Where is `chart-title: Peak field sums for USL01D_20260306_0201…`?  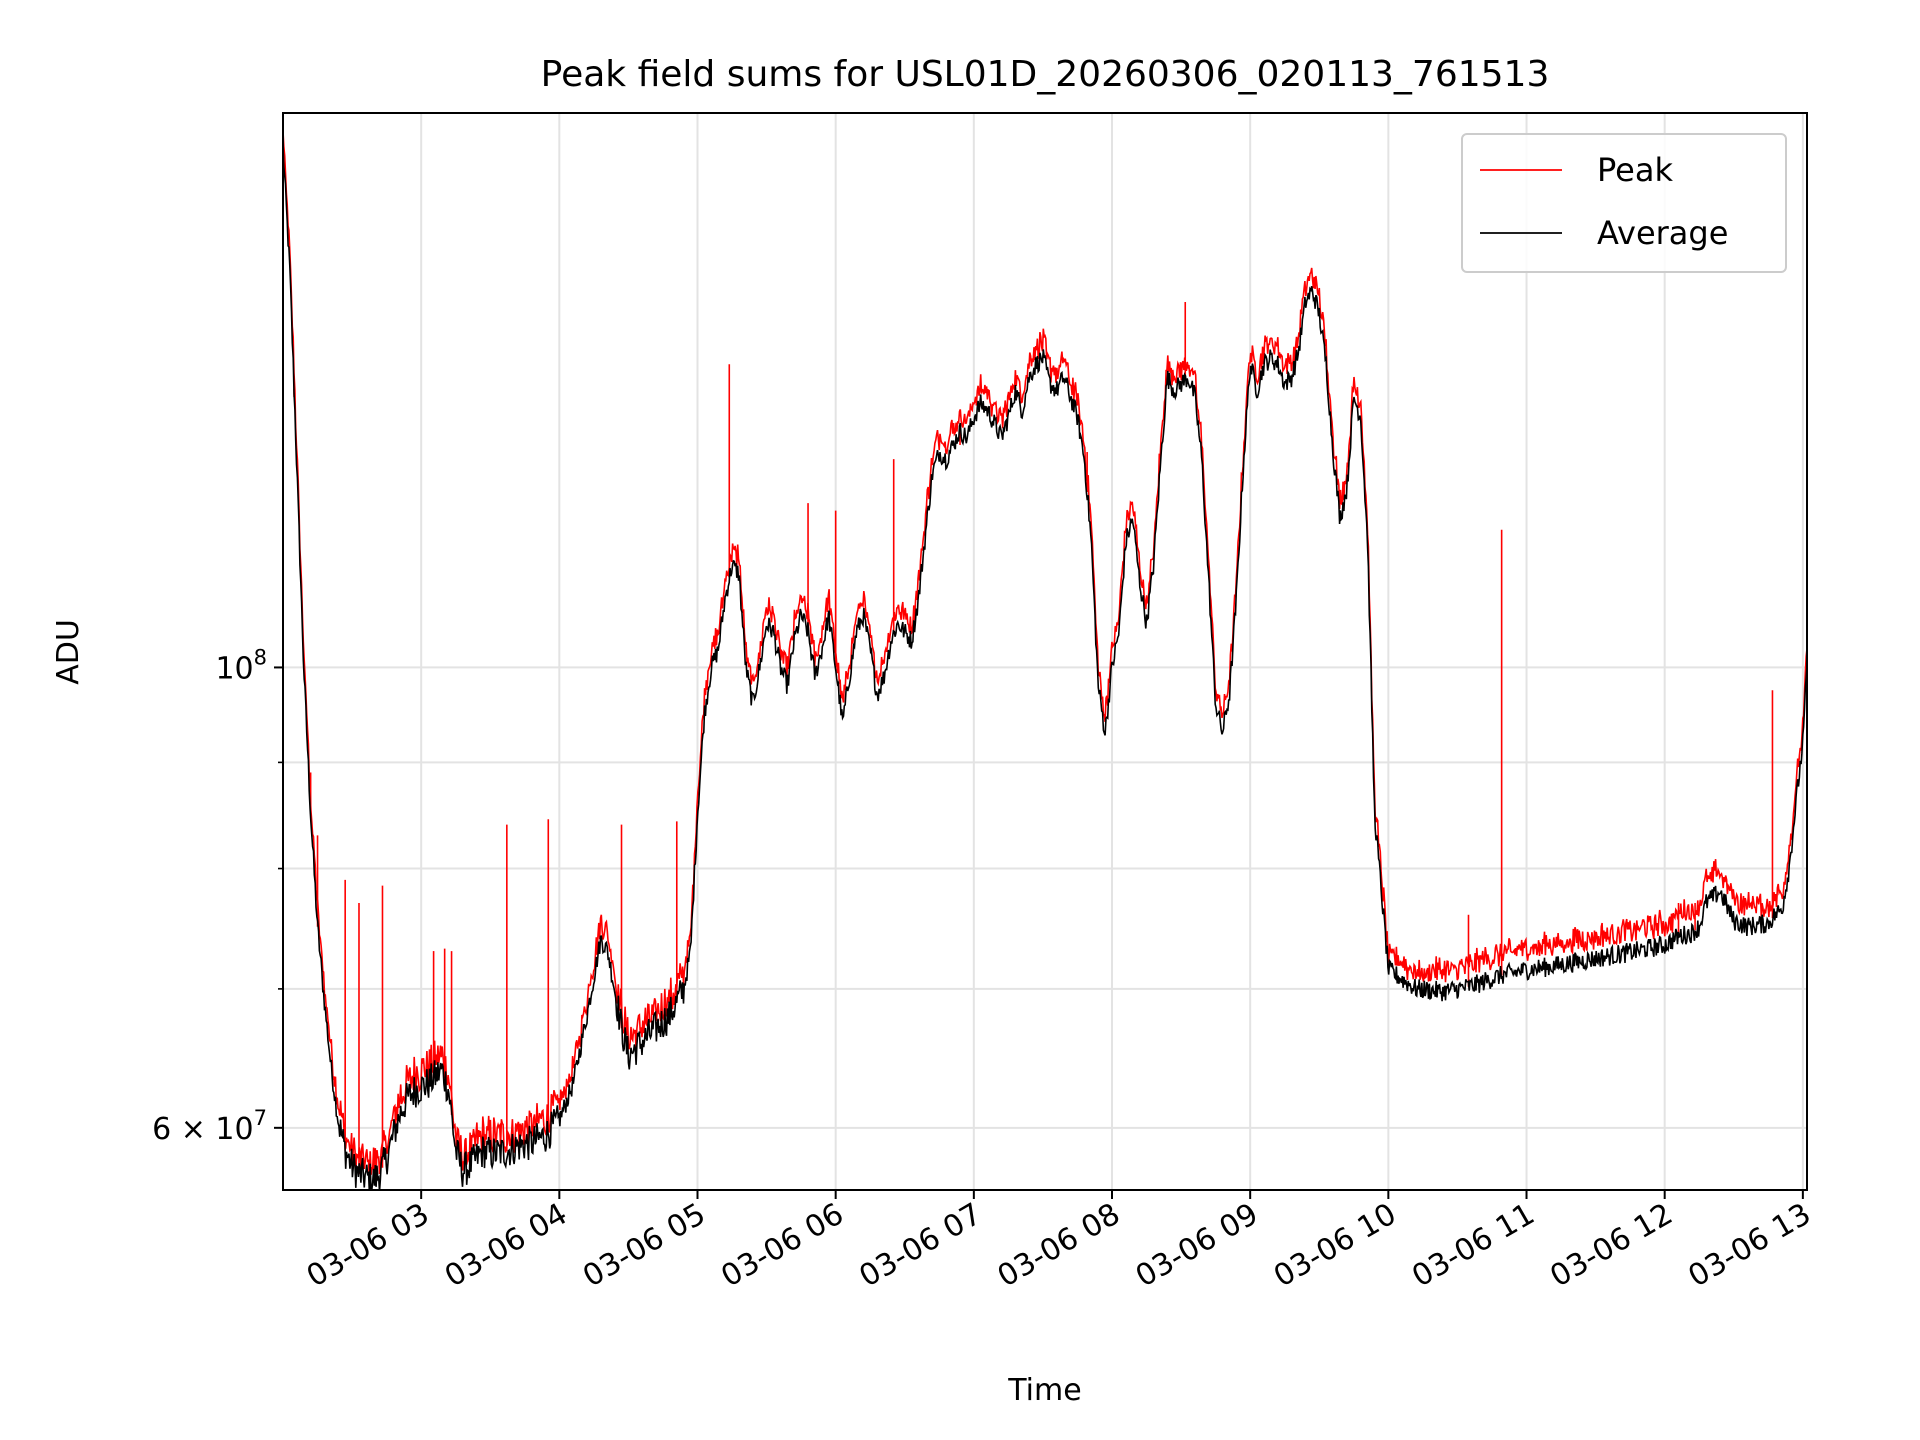
chart-title: Peak field sums for USL01D_20260306_0201… is located at coordinates (1045, 74).